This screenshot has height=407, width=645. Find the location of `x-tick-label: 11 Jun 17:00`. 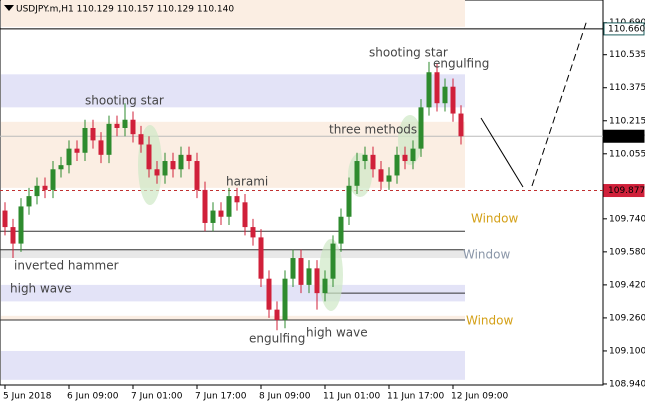

x-tick-label: 11 Jun 17:00 is located at coordinates (415, 397).